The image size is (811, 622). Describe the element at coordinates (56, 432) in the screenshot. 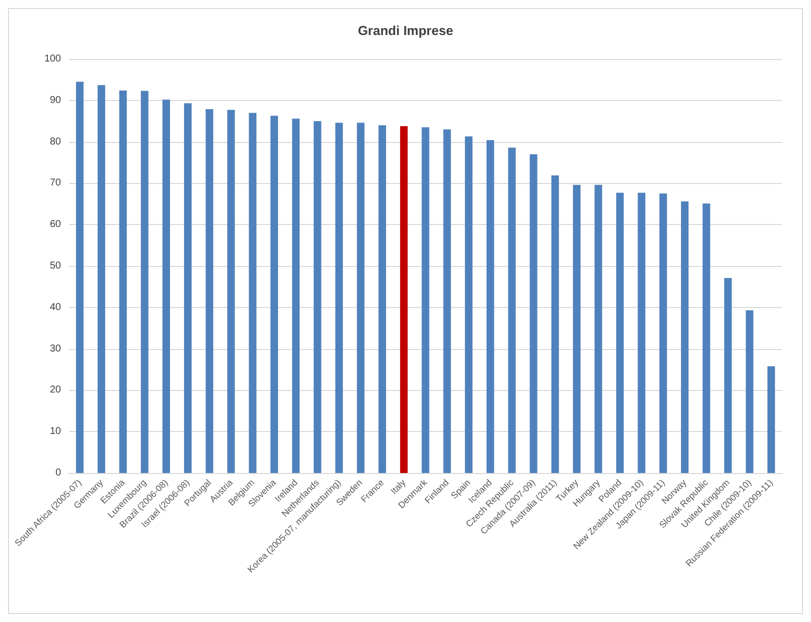

I see `y-tick-label: 10` at that location.